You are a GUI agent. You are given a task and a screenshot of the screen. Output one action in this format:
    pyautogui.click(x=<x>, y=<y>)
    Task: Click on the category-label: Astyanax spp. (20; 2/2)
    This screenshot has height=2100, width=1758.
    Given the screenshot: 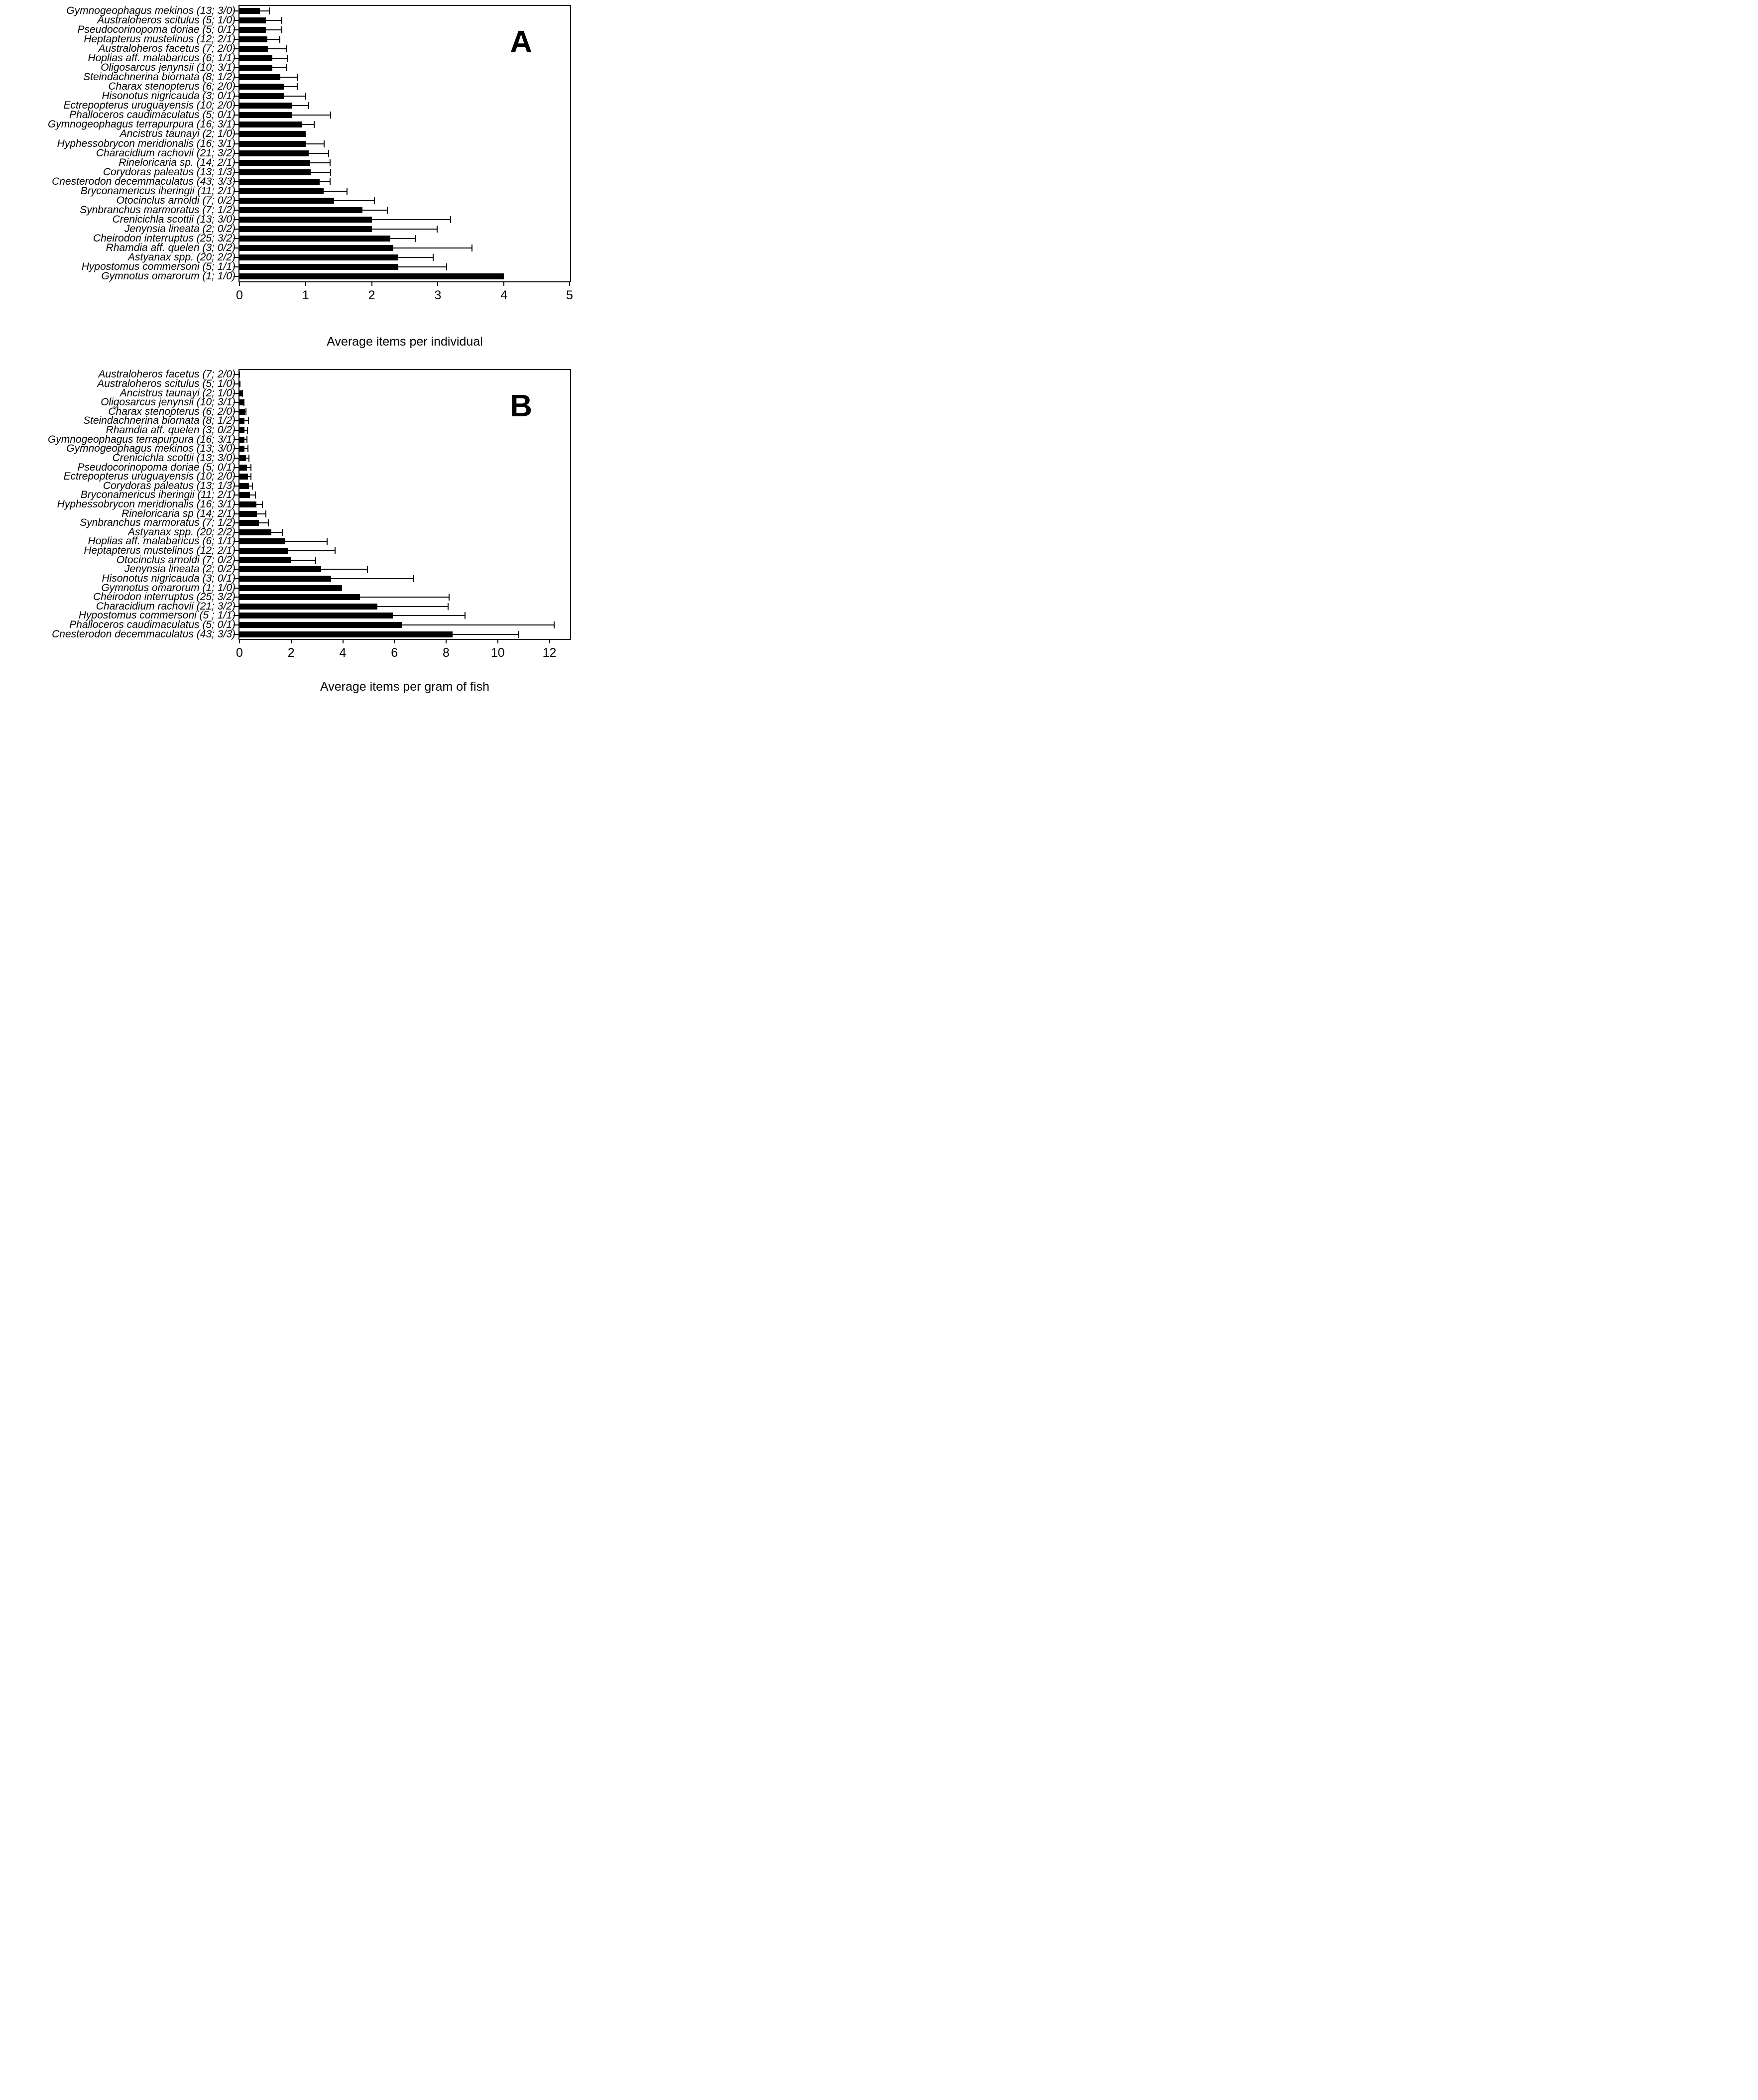 What is the action you would take?
    pyautogui.click(x=181, y=532)
    